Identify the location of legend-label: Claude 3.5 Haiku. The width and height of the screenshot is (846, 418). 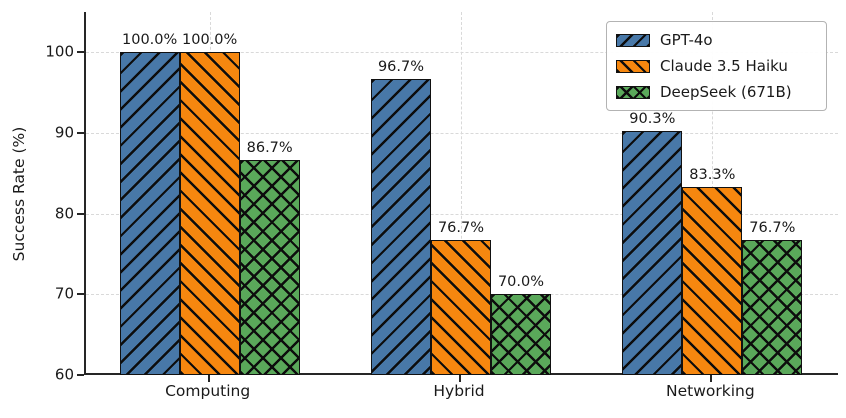
(724, 65).